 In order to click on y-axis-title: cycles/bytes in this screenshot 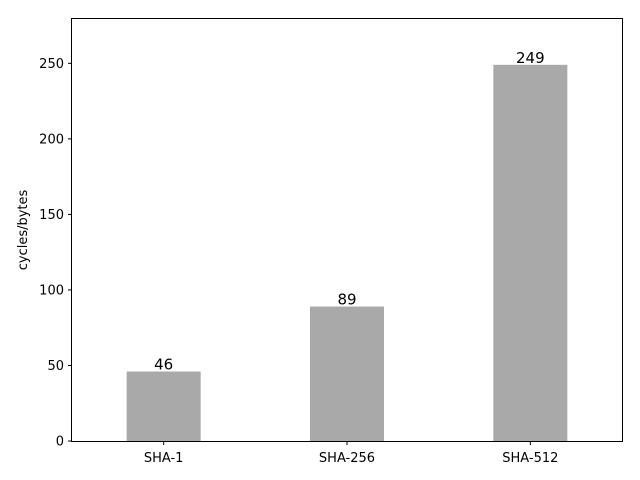, I will do `click(23, 229)`.